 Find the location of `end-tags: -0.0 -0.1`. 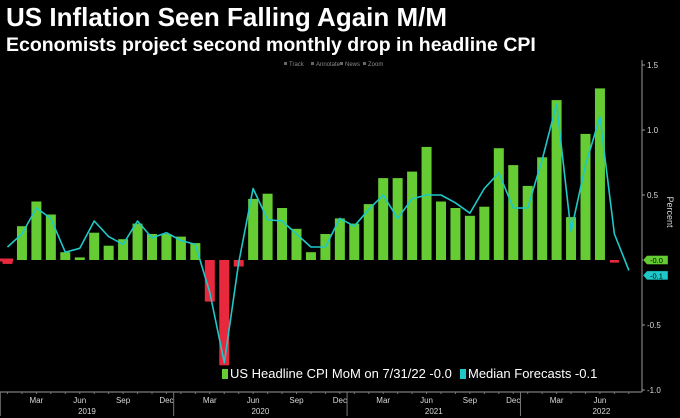

end-tags: -0.0 -0.1 is located at coordinates (334, 268).